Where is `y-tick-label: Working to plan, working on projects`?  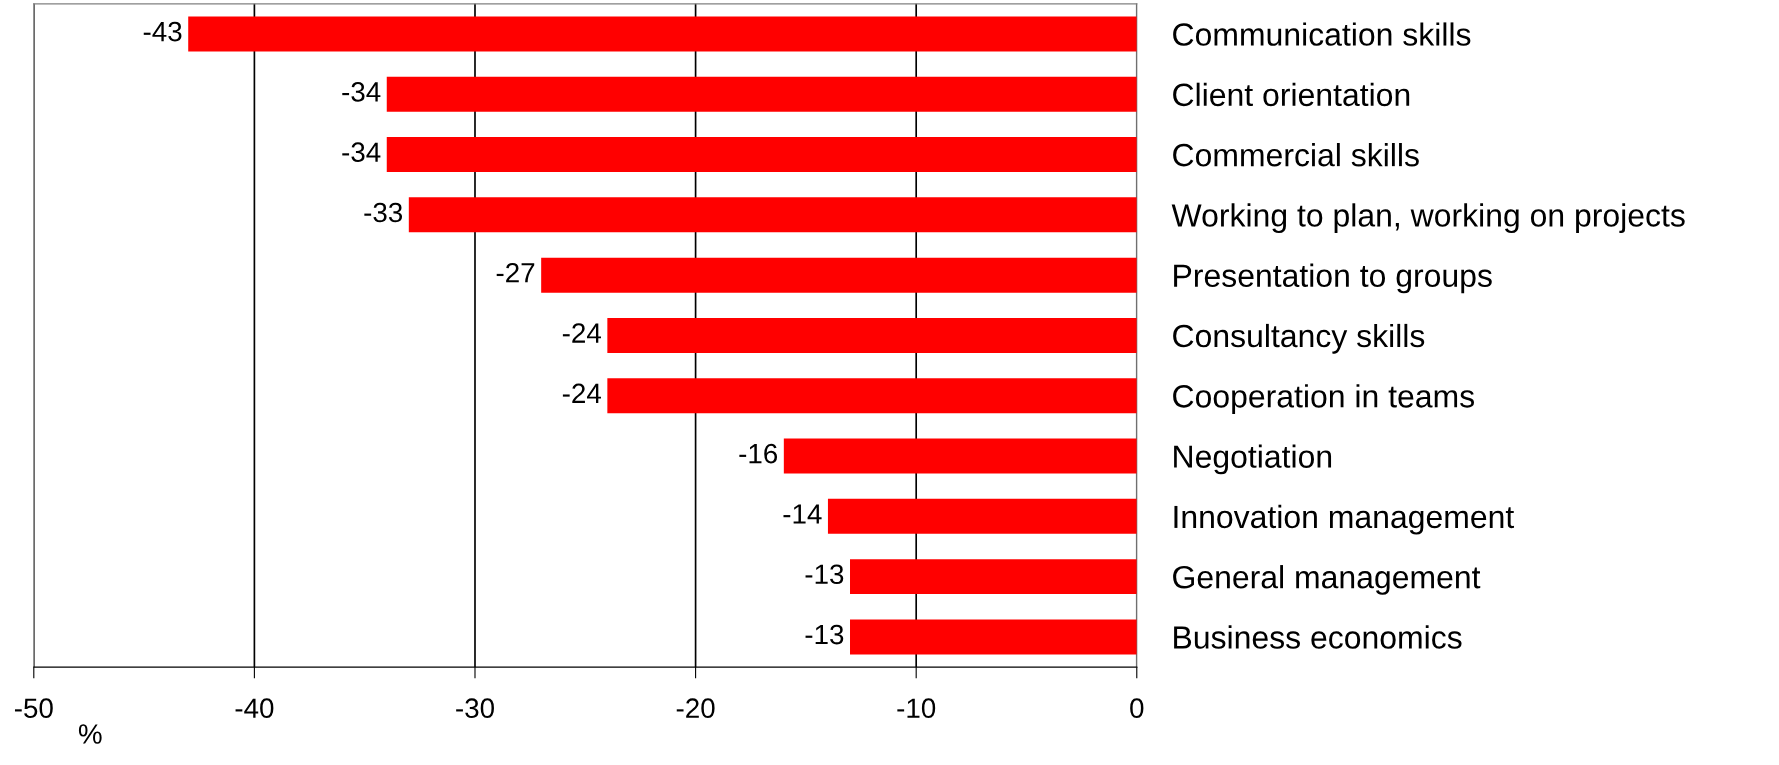
y-tick-label: Working to plan, working on projects is located at coordinates (1428, 218).